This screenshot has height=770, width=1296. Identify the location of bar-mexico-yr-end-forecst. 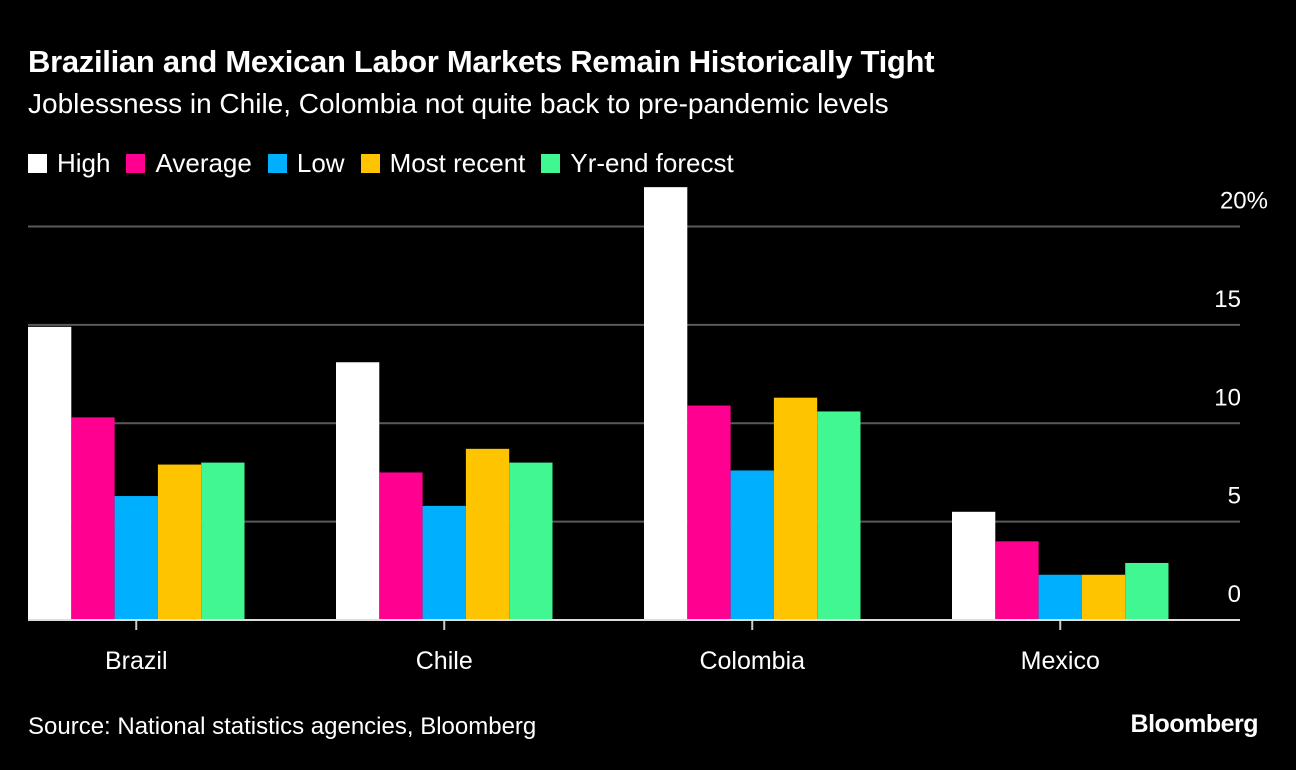
(1147, 591).